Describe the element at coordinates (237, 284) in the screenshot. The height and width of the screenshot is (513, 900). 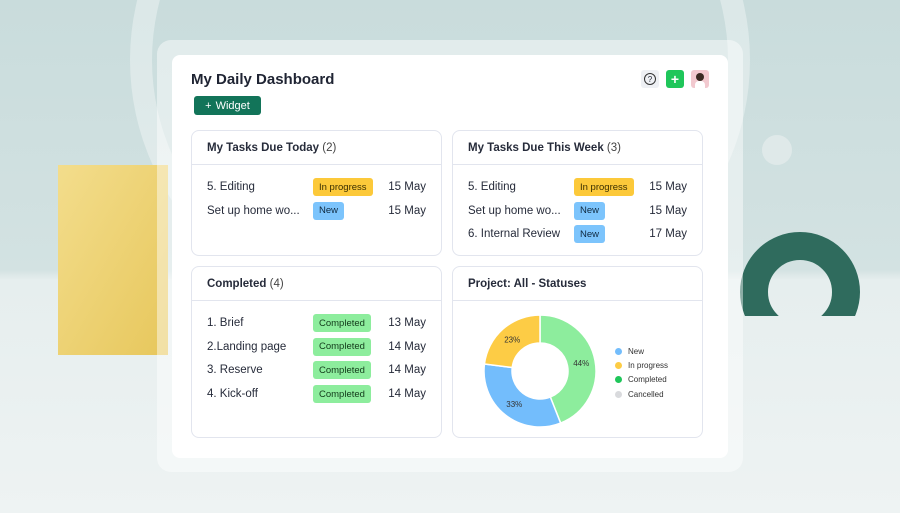
I see `card-title: Completed` at that location.